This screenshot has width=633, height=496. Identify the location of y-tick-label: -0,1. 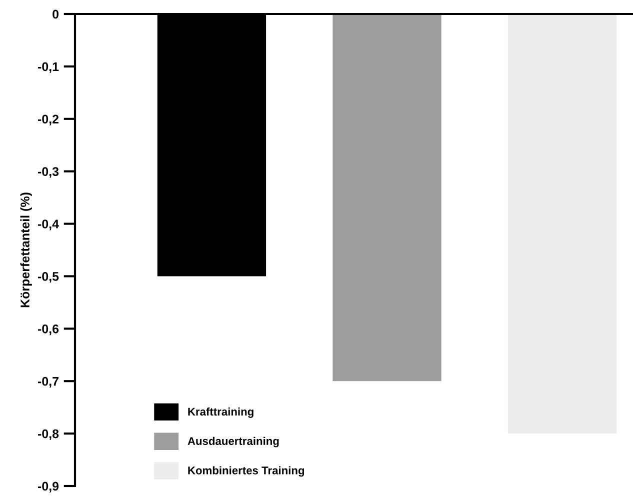
(48, 67).